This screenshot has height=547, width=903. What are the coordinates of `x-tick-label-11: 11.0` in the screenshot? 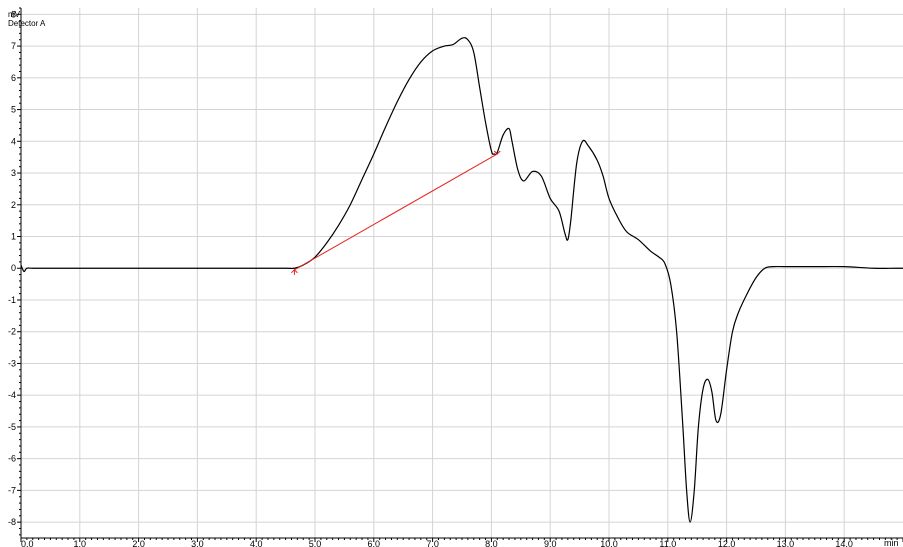 It's located at (667, 543).